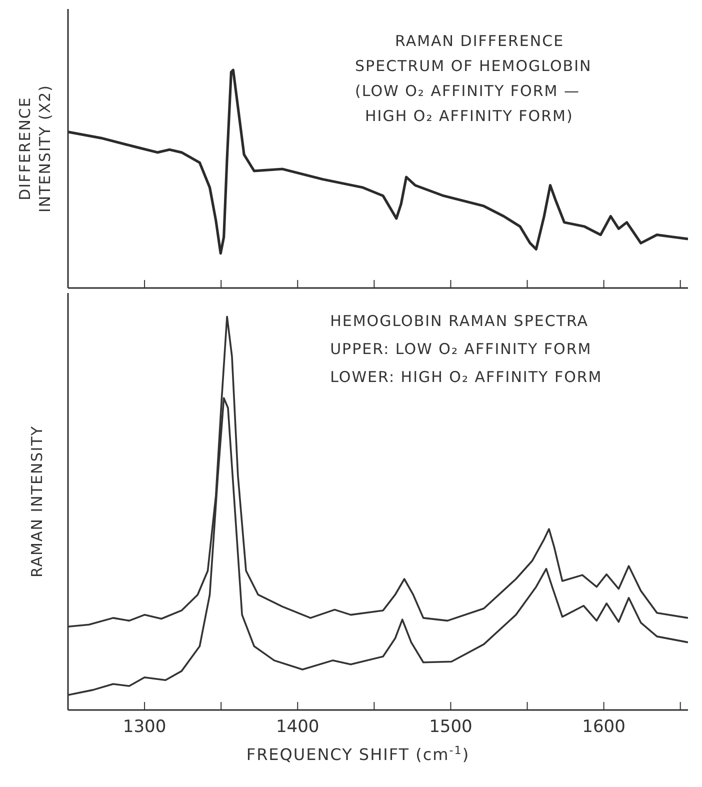 Image resolution: width=702 pixels, height=787 pixels. I want to click on x-axis-title: FREQUENCY SHIFT (cm$^{-1}$), so click(358, 754).